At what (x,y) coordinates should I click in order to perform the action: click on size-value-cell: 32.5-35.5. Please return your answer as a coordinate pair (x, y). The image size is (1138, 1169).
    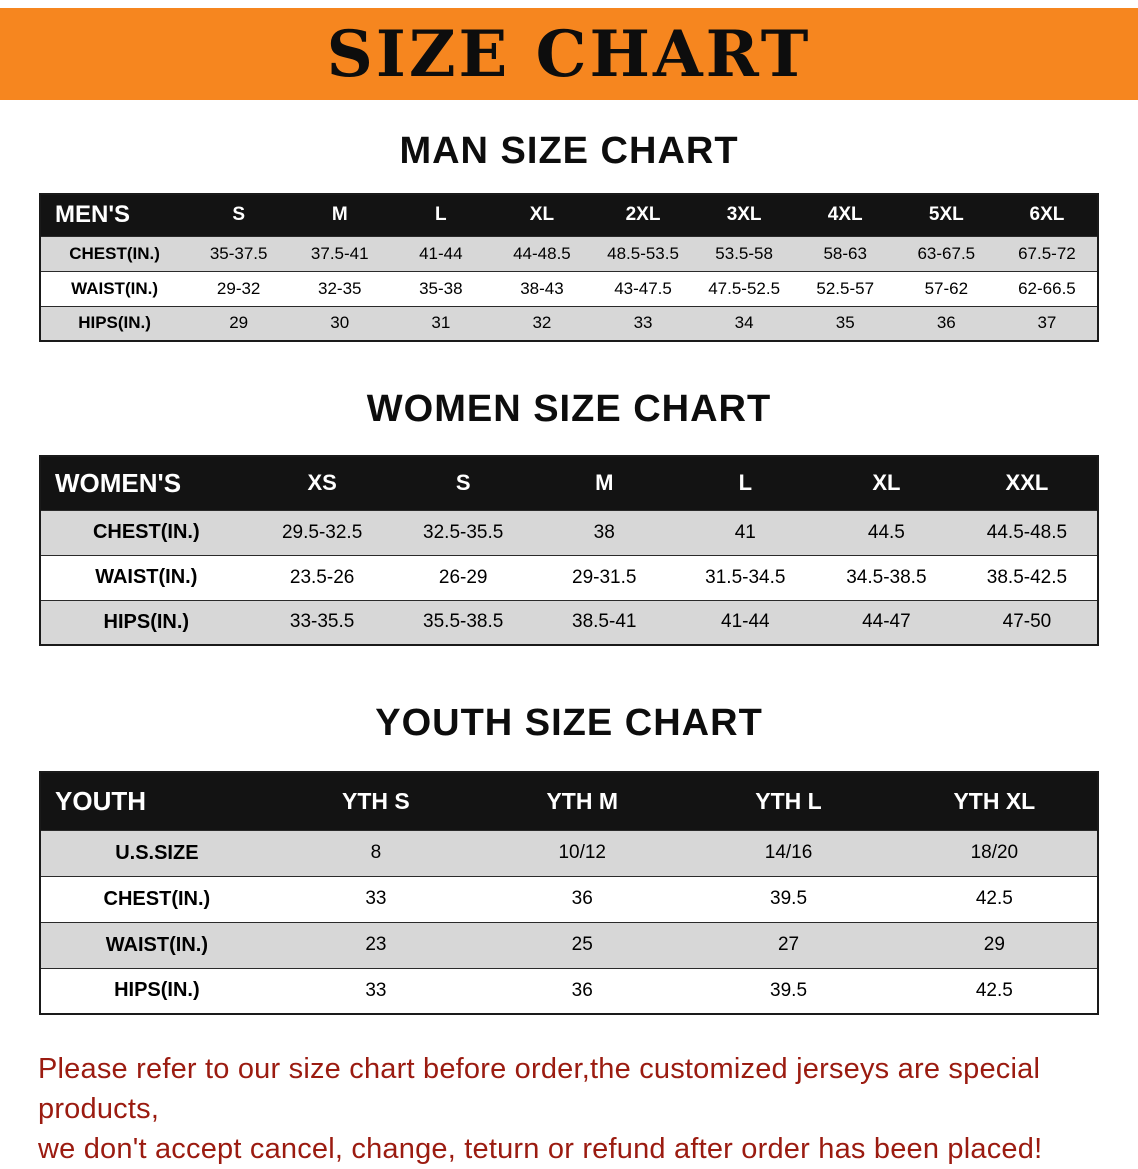
    Looking at the image, I should click on (463, 532).